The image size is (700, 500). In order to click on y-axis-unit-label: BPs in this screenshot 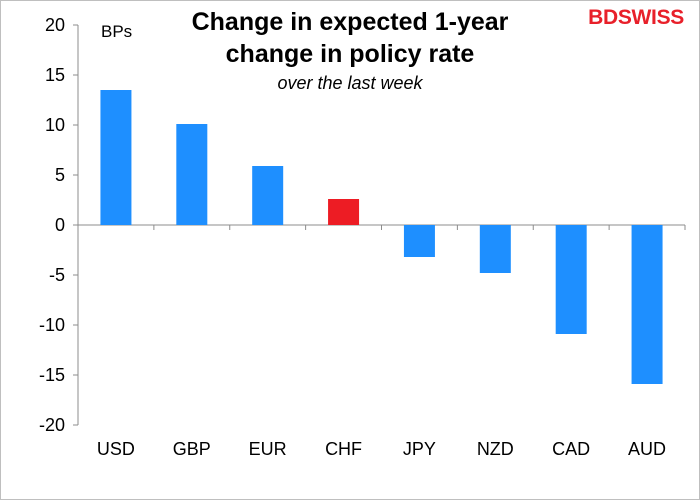, I will do `click(117, 31)`.